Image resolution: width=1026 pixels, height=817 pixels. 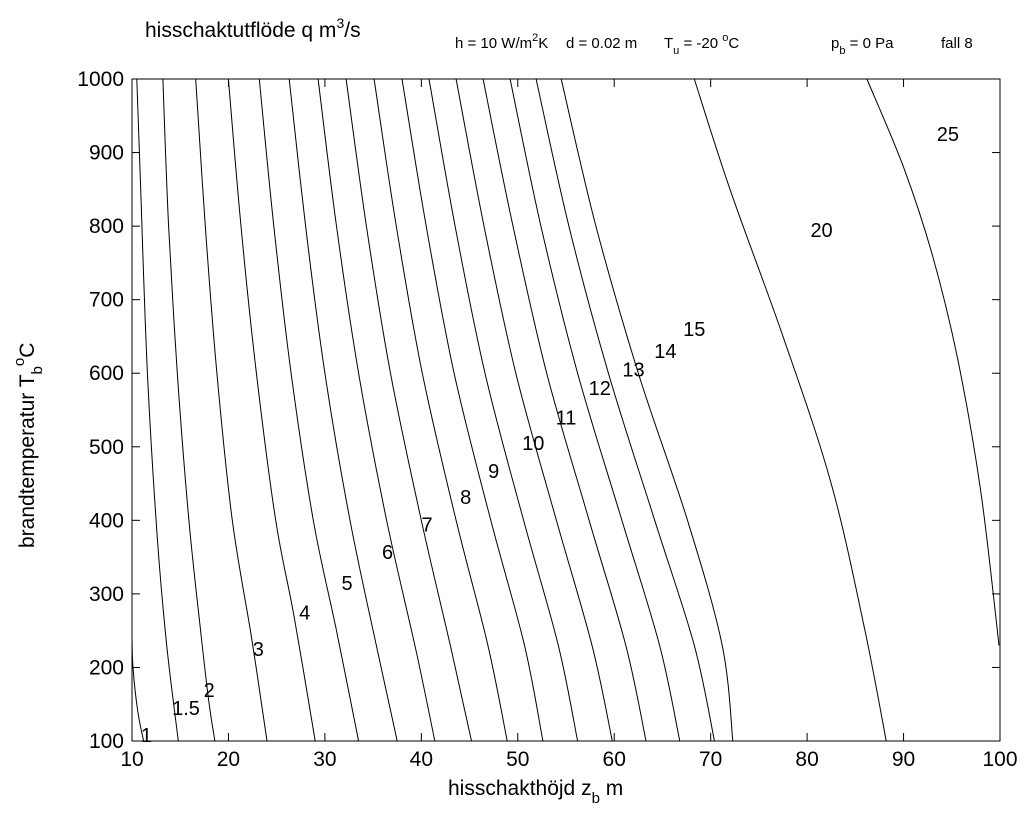 What do you see at coordinates (566, 418) in the screenshot?
I see `contour-label-11: 11` at bounding box center [566, 418].